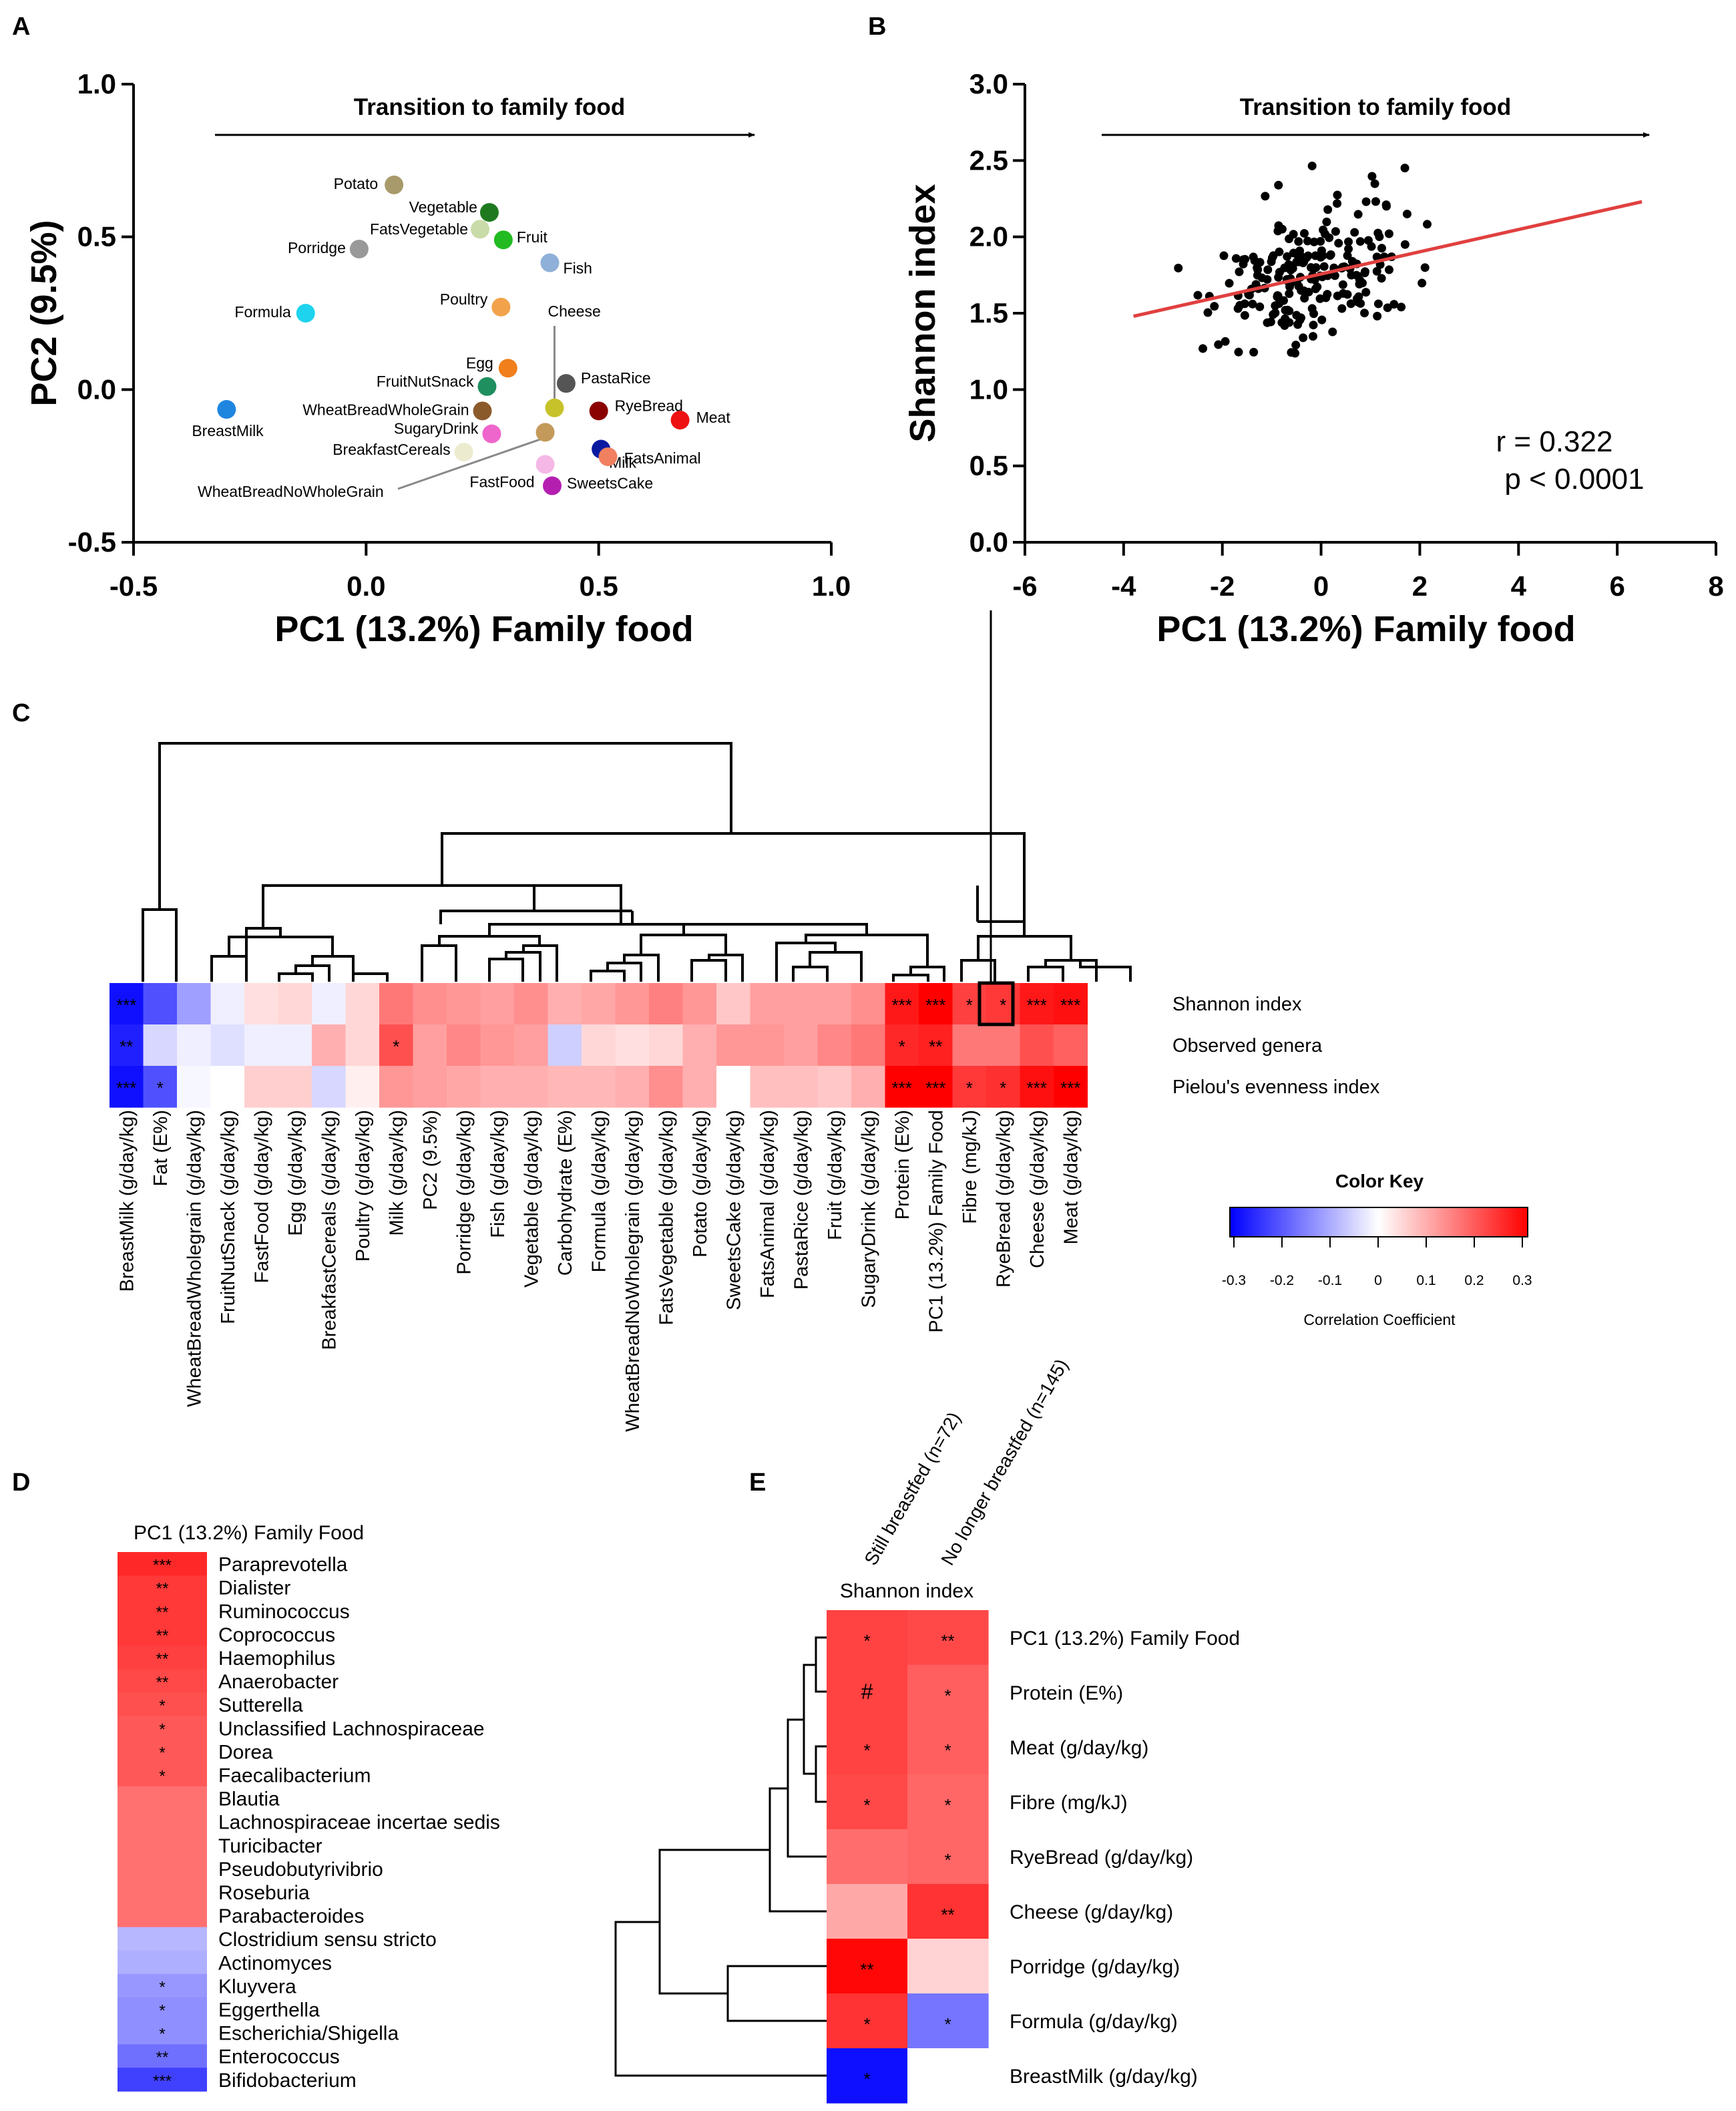 The width and height of the screenshot is (1736, 2111). I want to click on panel-a-x-axis-title: PC1 (13.2%) Family food, so click(484, 629).